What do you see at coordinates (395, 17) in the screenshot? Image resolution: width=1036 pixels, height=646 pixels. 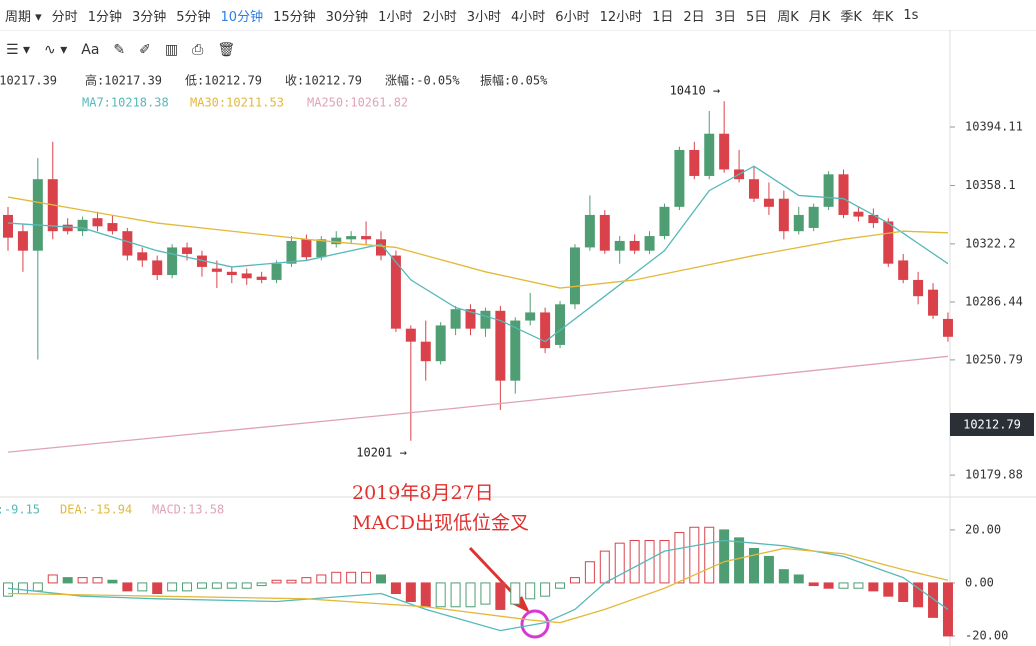 I see `period-tab: 1小时` at bounding box center [395, 17].